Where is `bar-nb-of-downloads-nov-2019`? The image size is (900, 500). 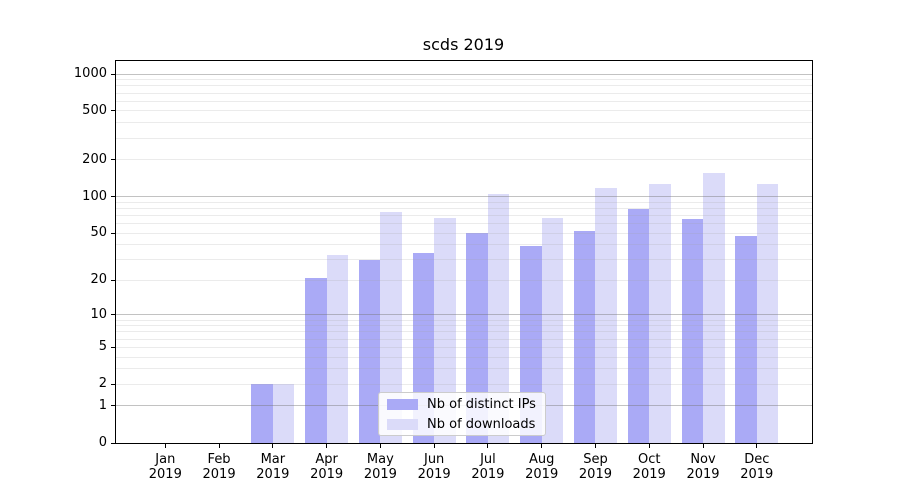 bar-nb-of-downloads-nov-2019 is located at coordinates (714, 308).